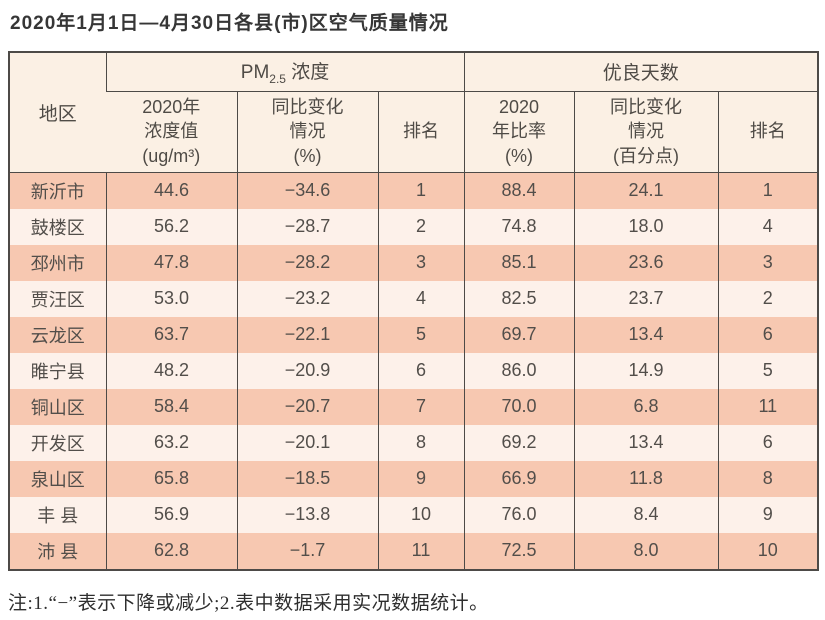  Describe the element at coordinates (57, 370) in the screenshot. I see `cell-region: 睢宁县` at that location.